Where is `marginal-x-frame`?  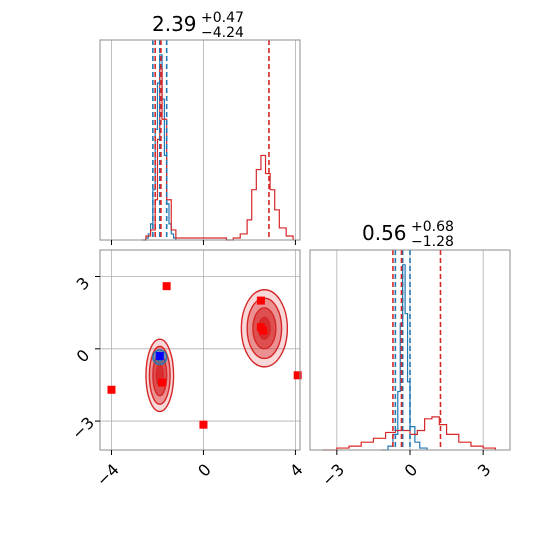
marginal-x-frame is located at coordinates (200, 140).